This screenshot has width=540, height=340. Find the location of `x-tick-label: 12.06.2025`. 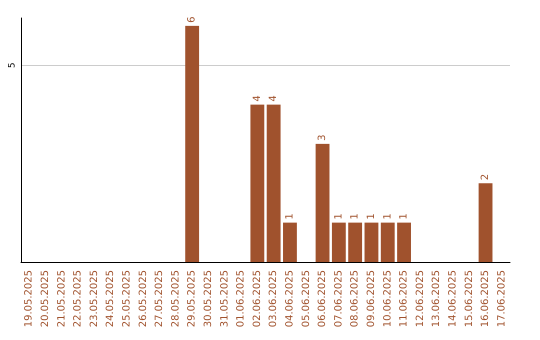

x-tick-label: 12.06.2025 is located at coordinates (420, 299).